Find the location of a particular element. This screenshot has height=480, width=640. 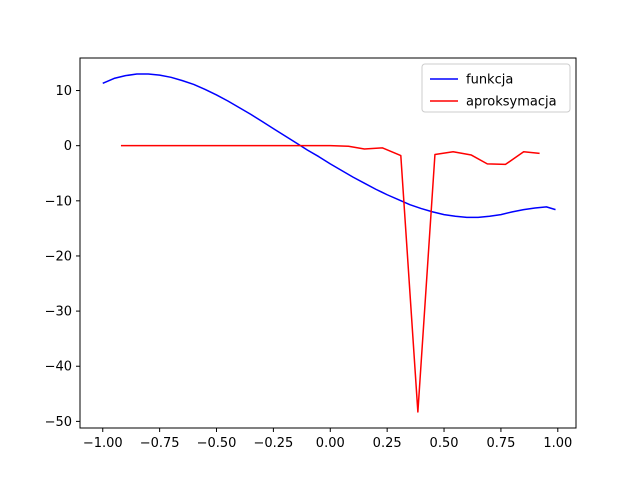

y-tick-label: 10 is located at coordinates (63, 91).